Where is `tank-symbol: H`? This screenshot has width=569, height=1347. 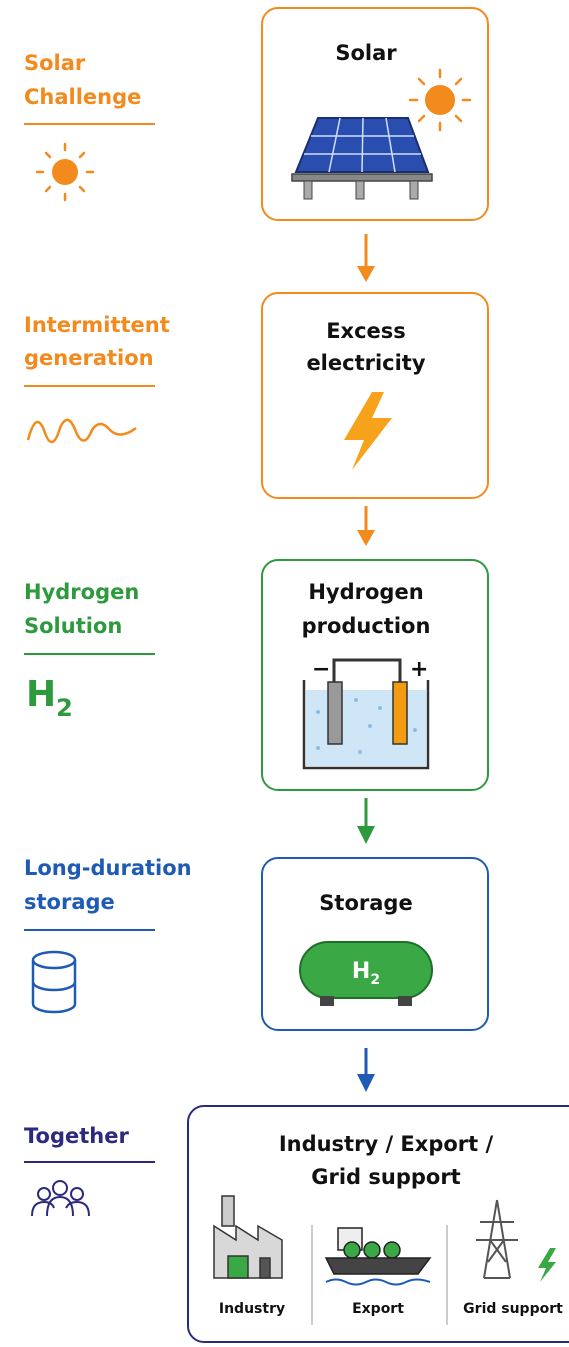 tank-symbol: H is located at coordinates (361, 971).